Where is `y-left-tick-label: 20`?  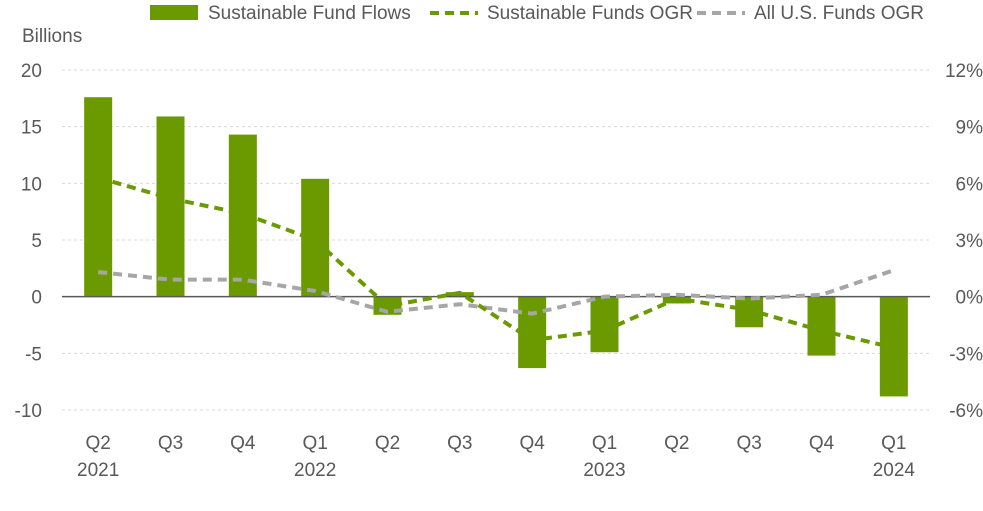
y-left-tick-label: 20 is located at coordinates (31, 71).